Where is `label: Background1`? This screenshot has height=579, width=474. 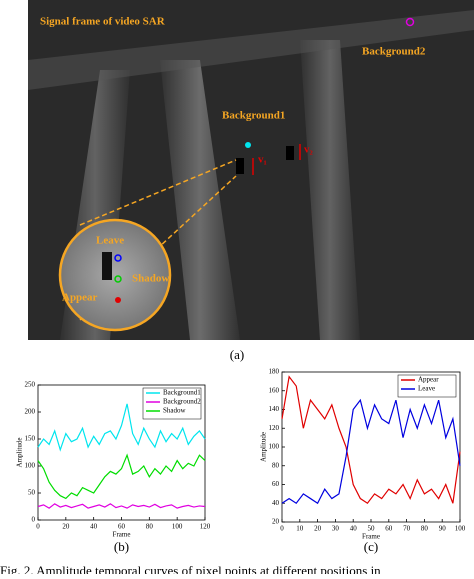 label: Background1 is located at coordinates (253, 116).